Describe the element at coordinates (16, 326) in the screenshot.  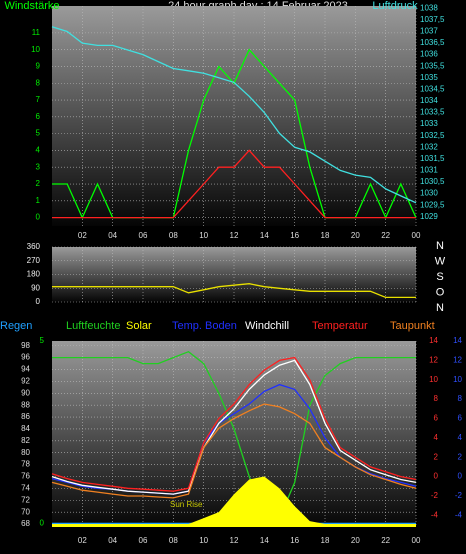
I see `legend-entry: Regen` at that location.